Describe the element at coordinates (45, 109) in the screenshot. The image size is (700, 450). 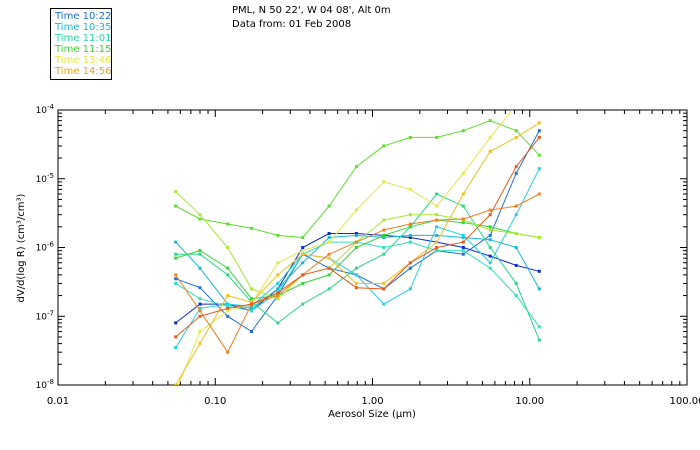
I see `y-tick-label: 10⁻⁴` at that location.